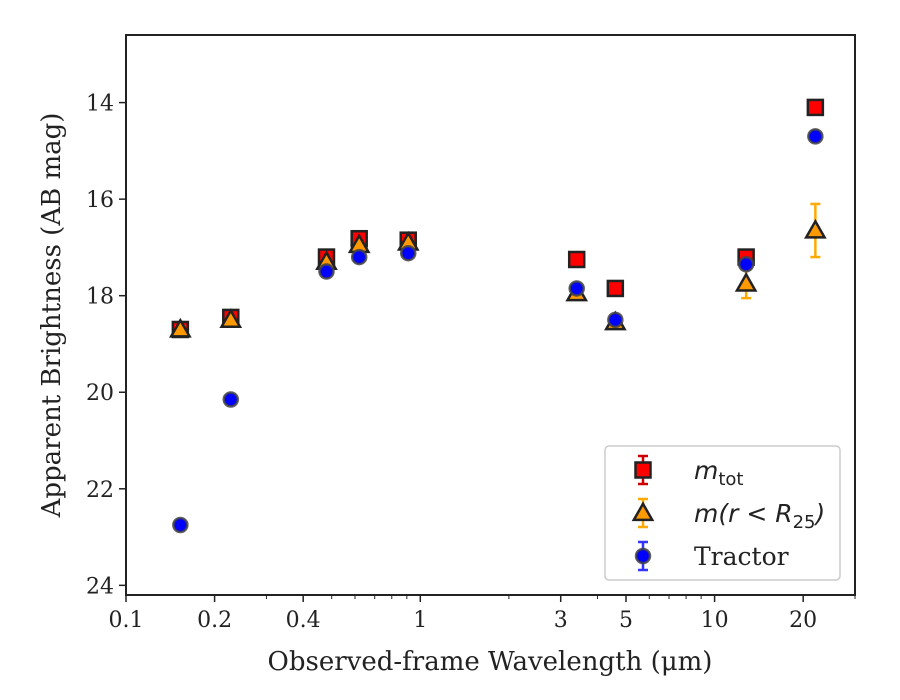 The image size is (900, 700). I want to click on x-tick-label: 3, so click(561, 620).